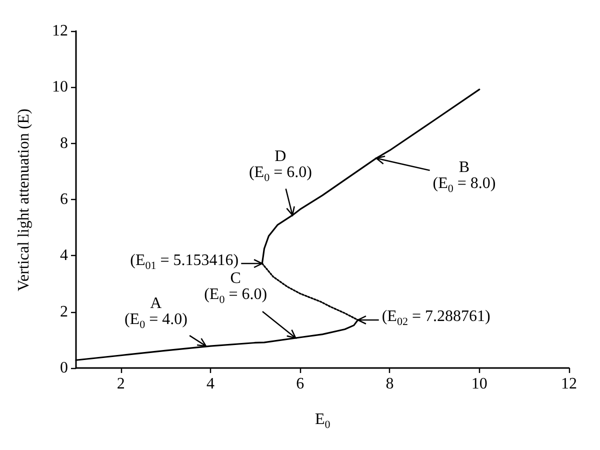 This screenshot has width=600, height=450. I want to click on y-axis-title: Vertical light attenuation (E), so click(23, 199).